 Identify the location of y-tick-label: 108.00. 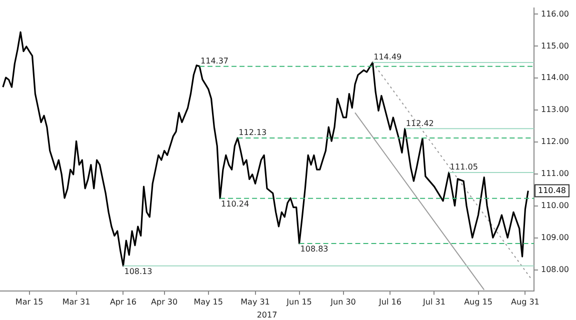
(555, 269).